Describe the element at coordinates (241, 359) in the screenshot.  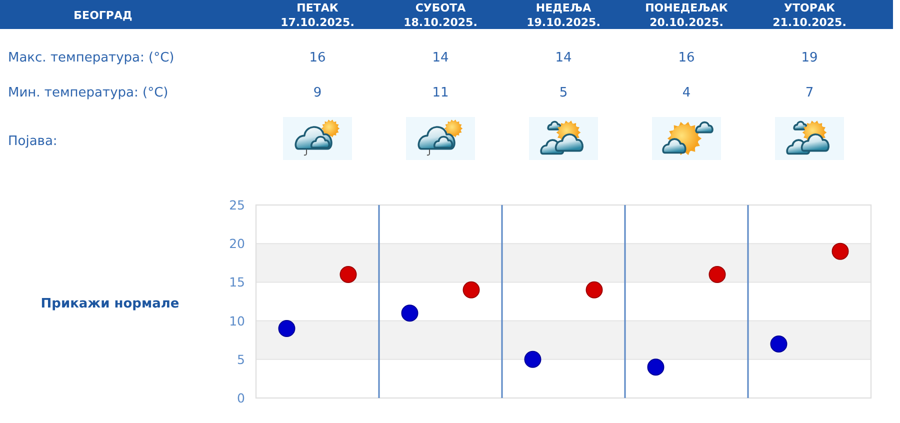
I see `y-tick-label: 5` at that location.